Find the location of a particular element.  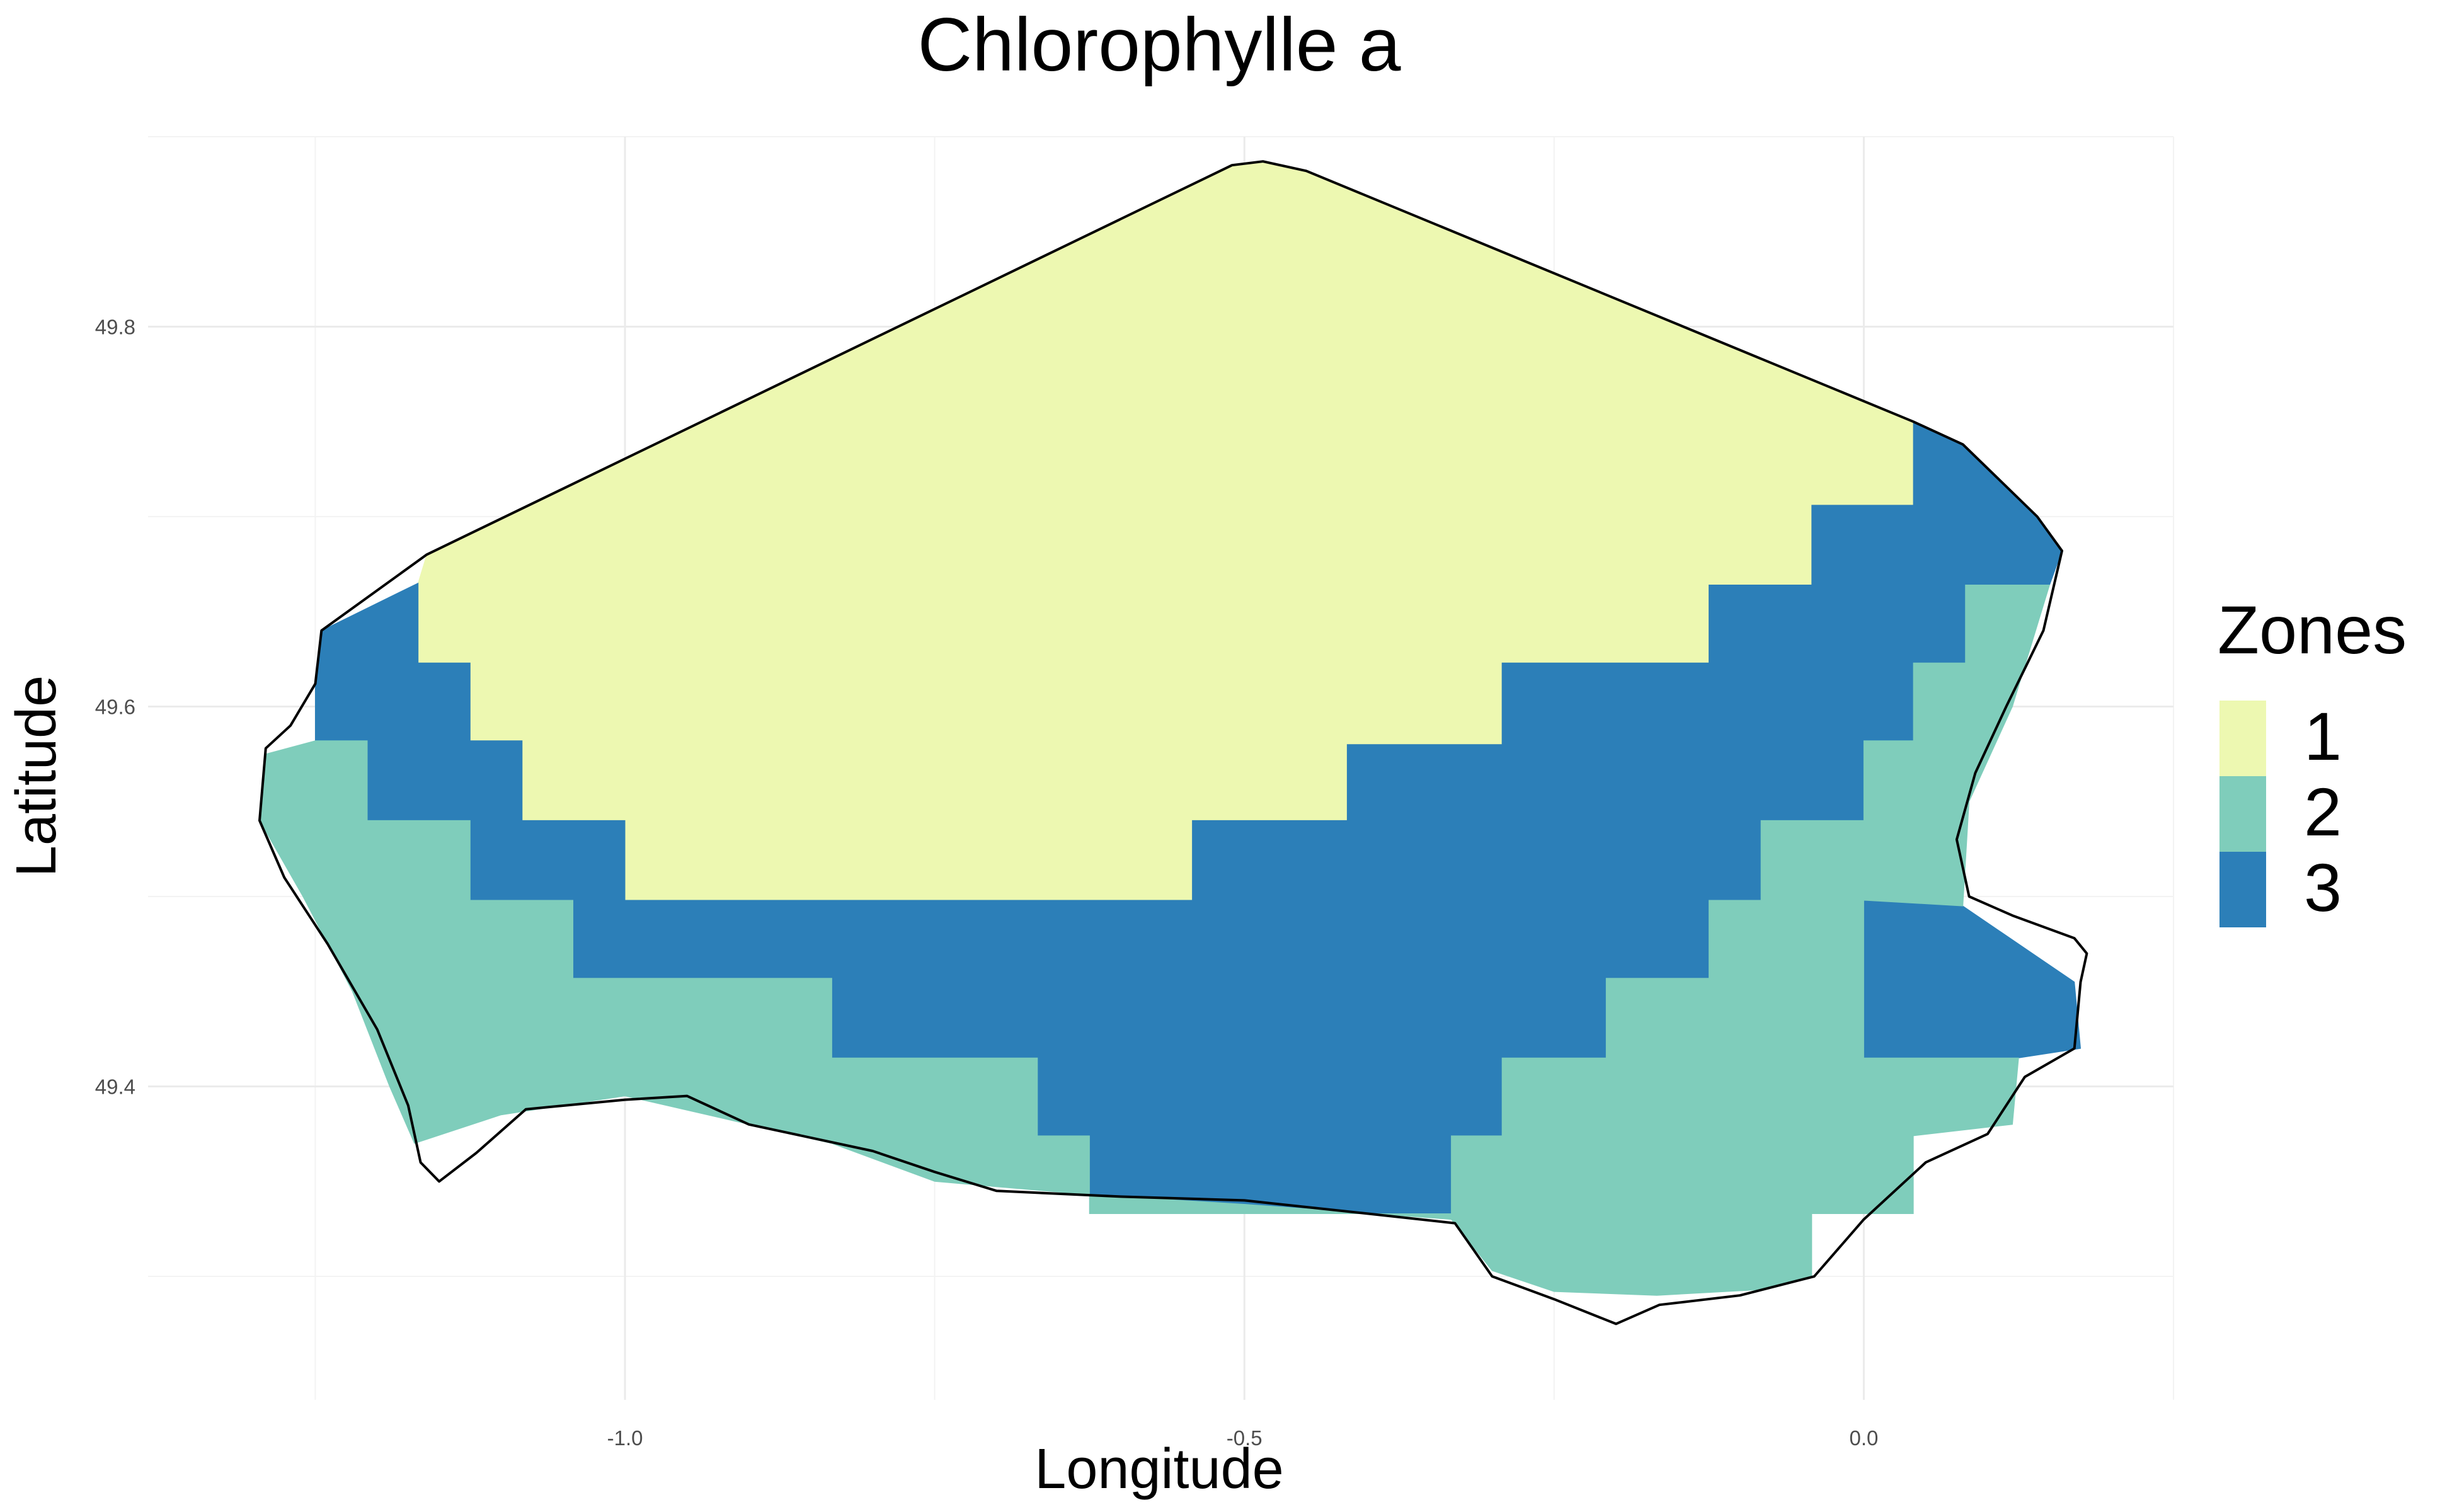

chart-title: Chlorophylle a is located at coordinates (1158, 45).